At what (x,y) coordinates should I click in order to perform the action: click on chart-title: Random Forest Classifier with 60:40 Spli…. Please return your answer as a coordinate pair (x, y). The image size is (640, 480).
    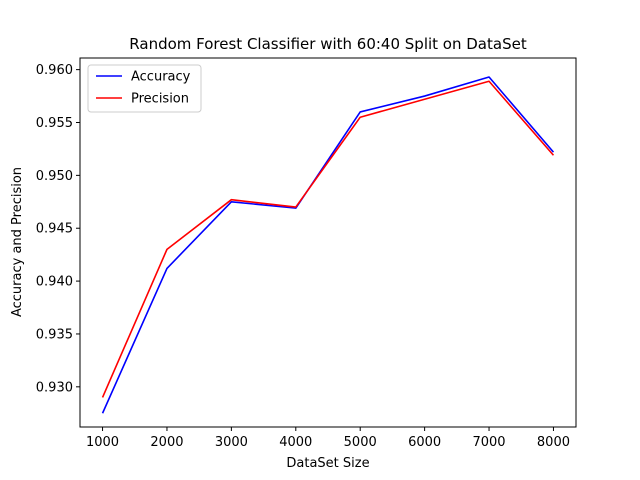
    Looking at the image, I should click on (328, 44).